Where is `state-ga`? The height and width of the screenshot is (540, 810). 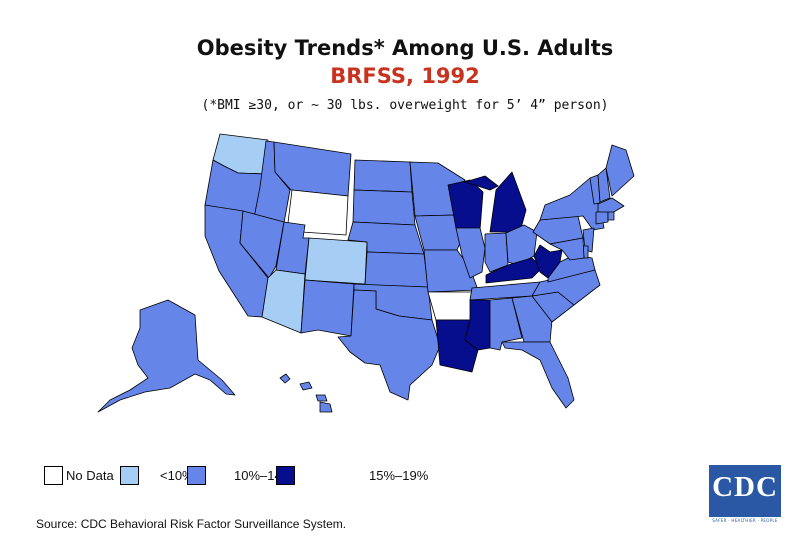 state-ga is located at coordinates (532, 319).